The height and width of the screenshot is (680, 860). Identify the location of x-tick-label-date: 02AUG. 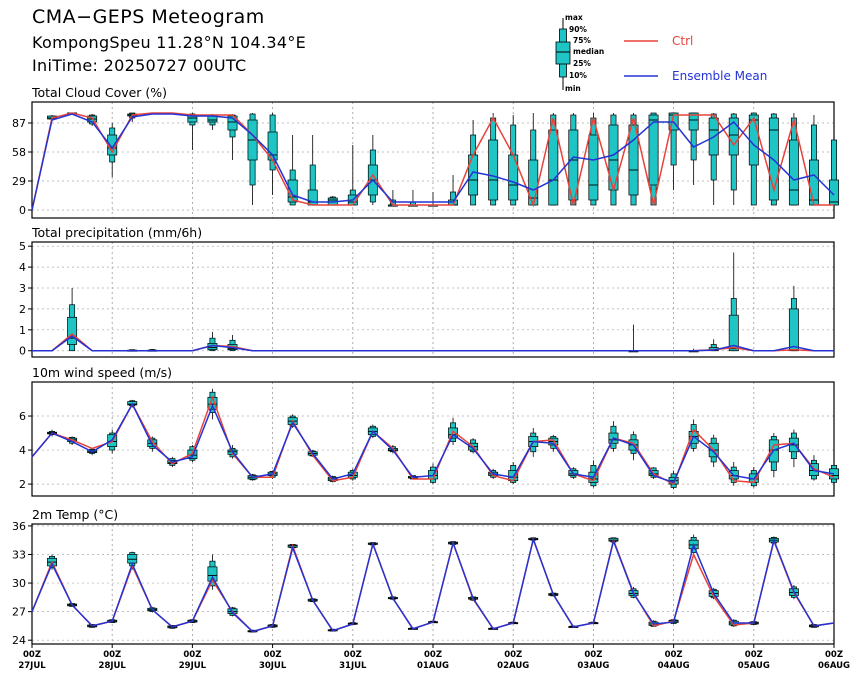
(513, 666).